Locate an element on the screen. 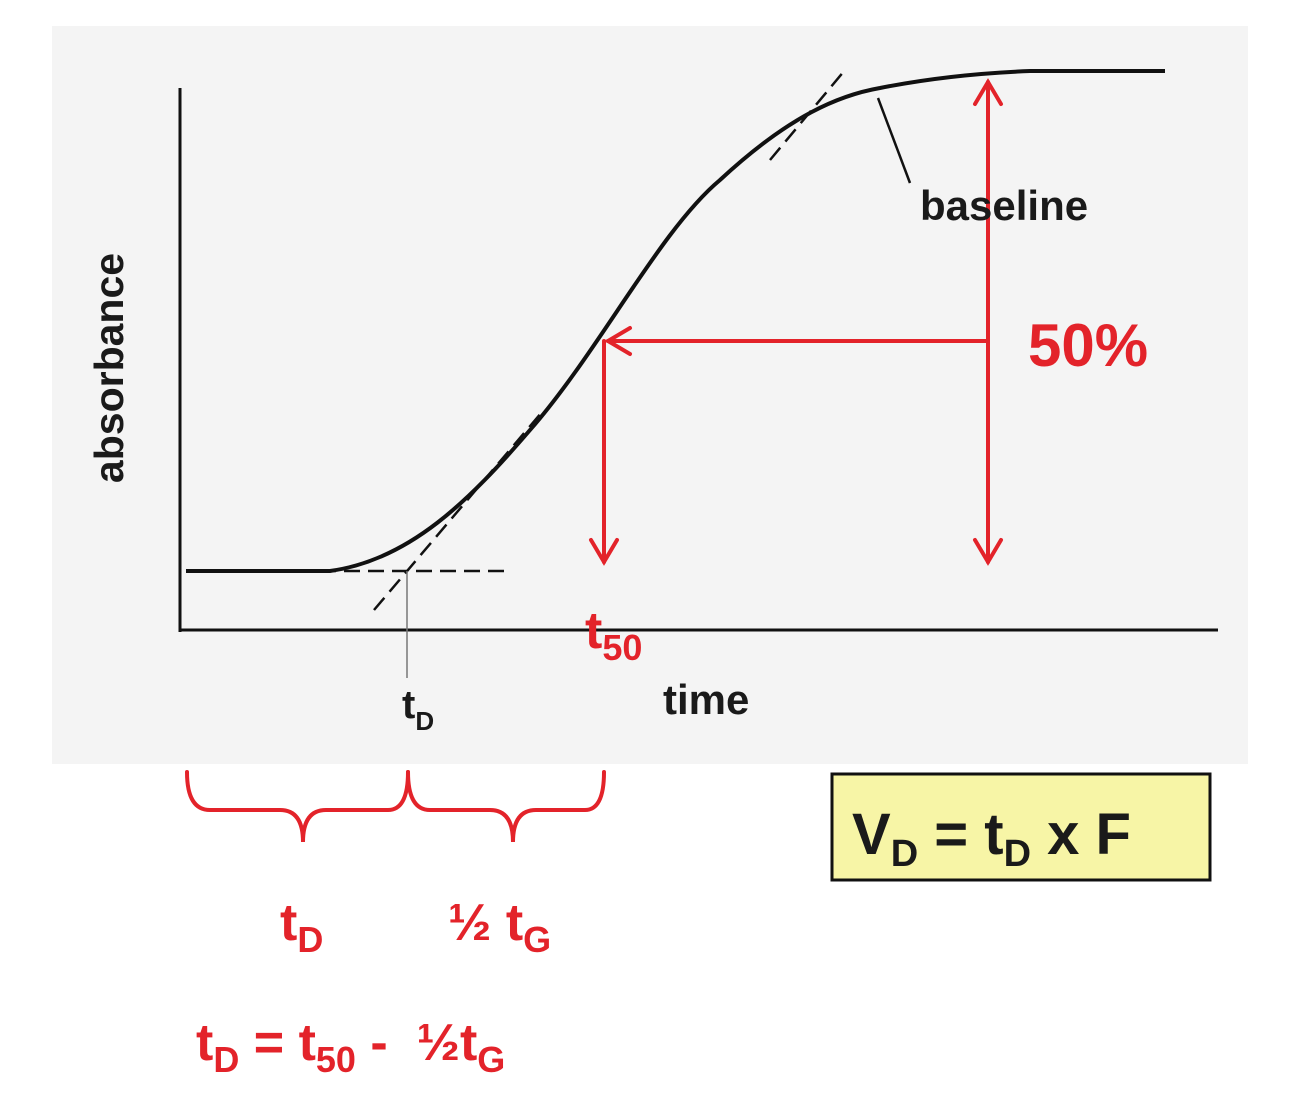 The width and height of the screenshot is (1289, 1104). t50-label-sub: 50 is located at coordinates (622, 647).